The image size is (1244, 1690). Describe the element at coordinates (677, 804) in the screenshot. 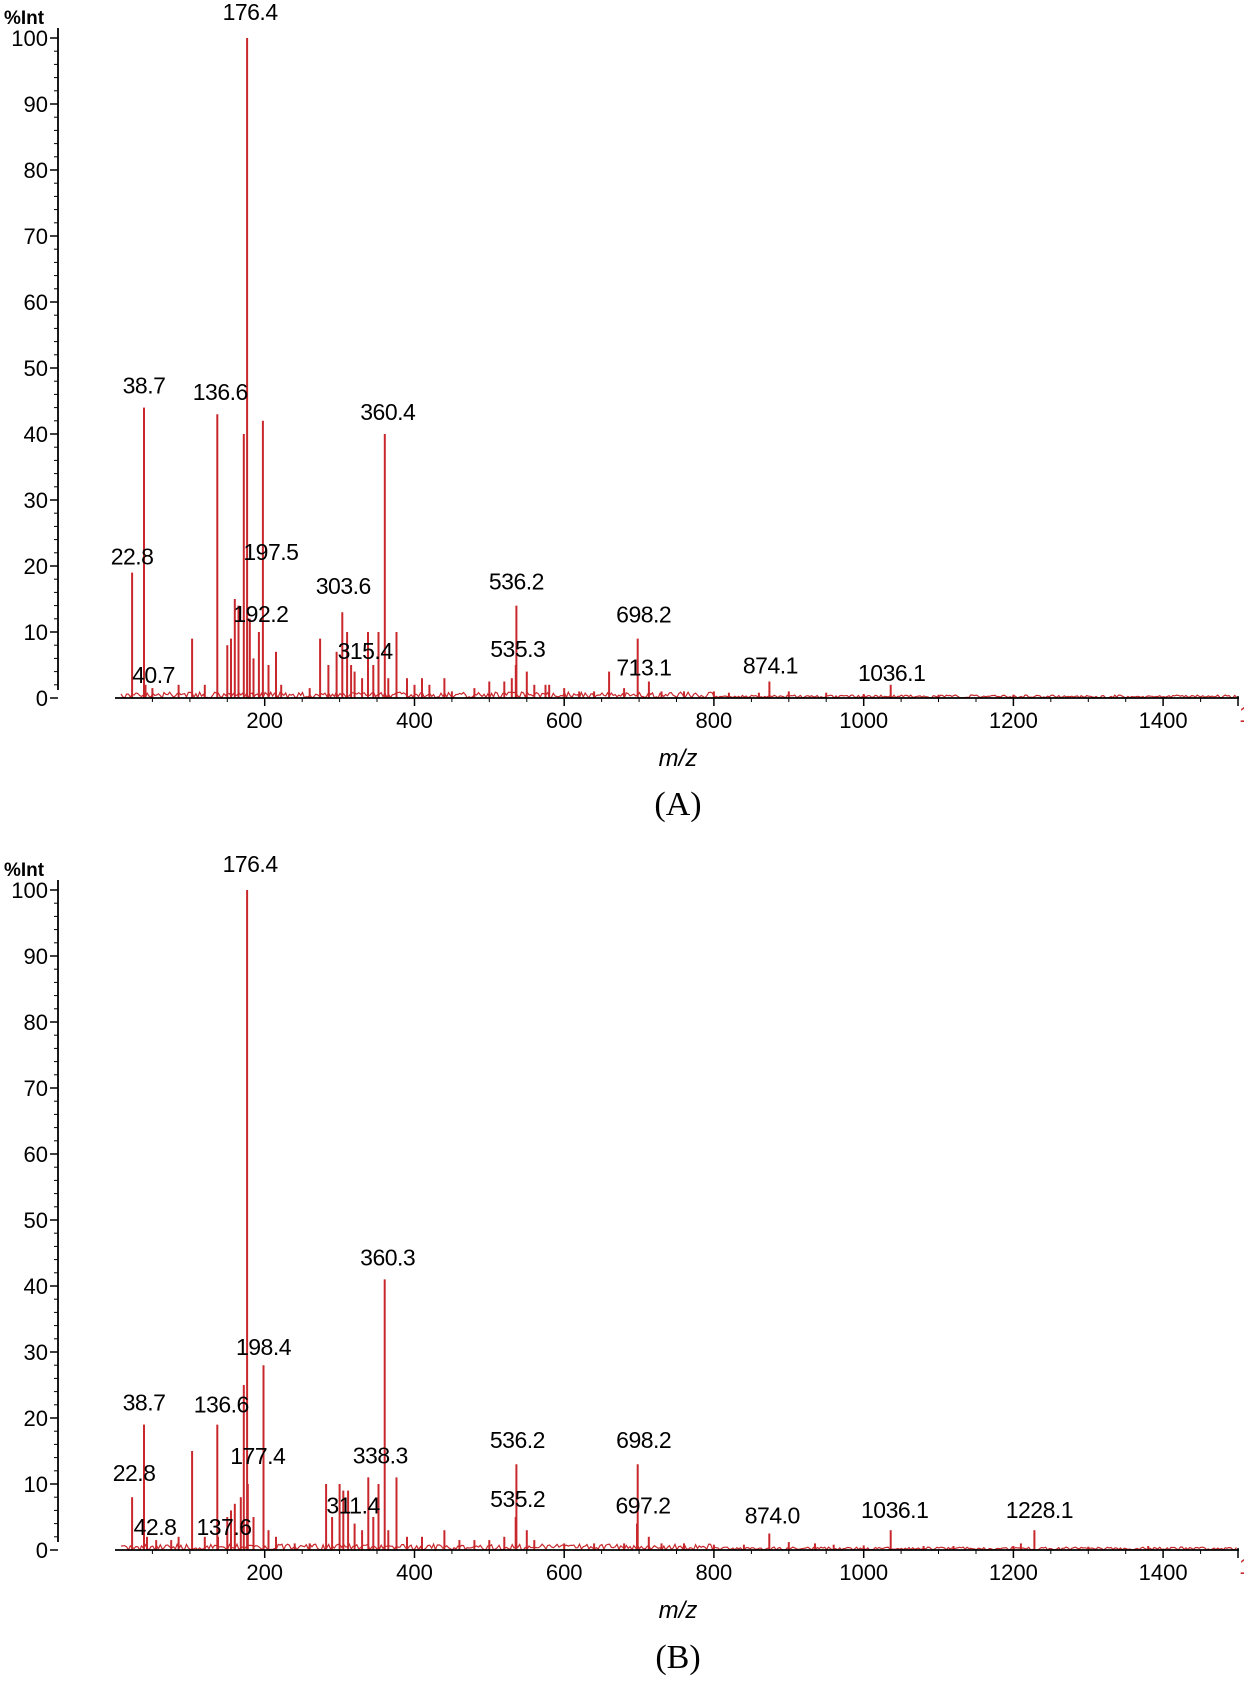

I see `panel-caption: (A)` at that location.